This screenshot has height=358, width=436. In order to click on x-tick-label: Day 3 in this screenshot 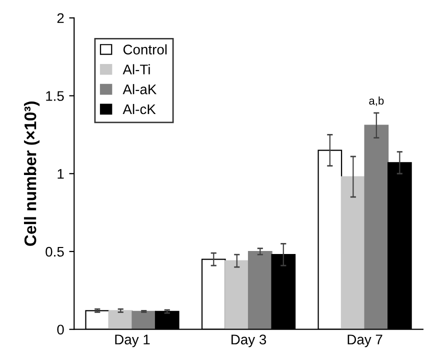, I will do `click(249, 341)`.